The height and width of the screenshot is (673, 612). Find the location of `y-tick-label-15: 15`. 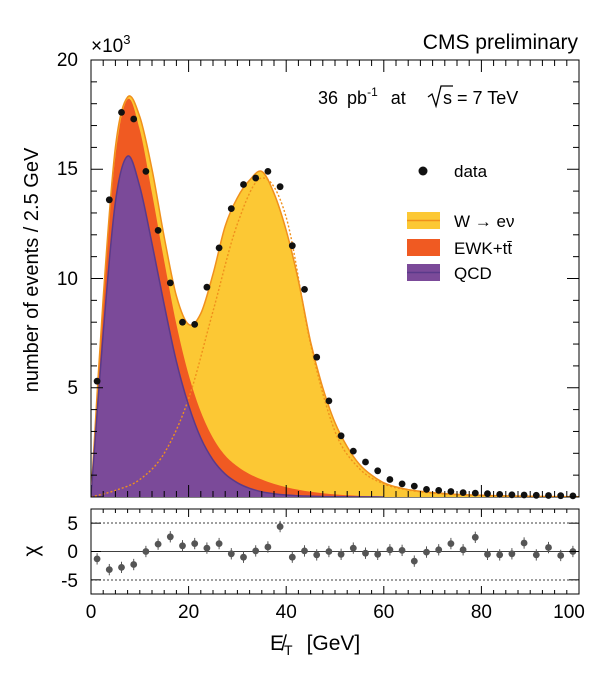

y-tick-label-15: 15 is located at coordinates (67, 169).